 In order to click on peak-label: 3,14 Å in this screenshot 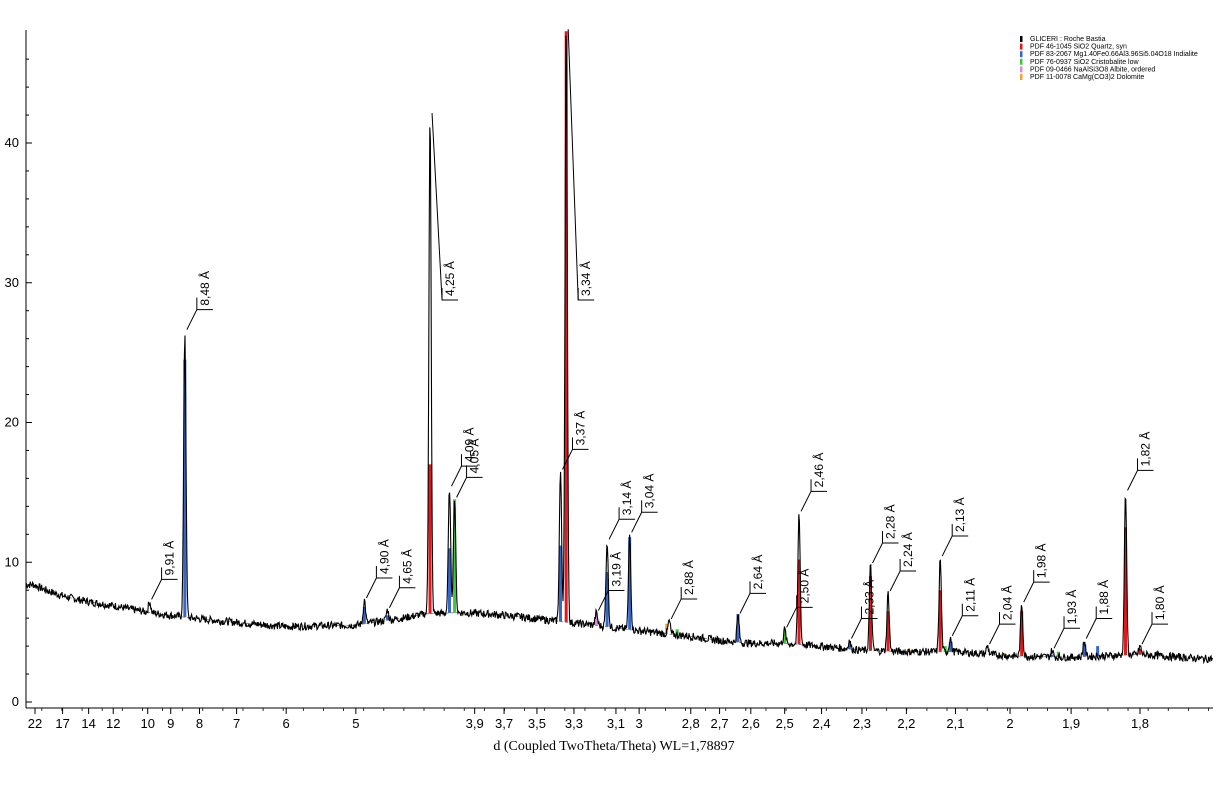, I will do `click(622, 510)`.